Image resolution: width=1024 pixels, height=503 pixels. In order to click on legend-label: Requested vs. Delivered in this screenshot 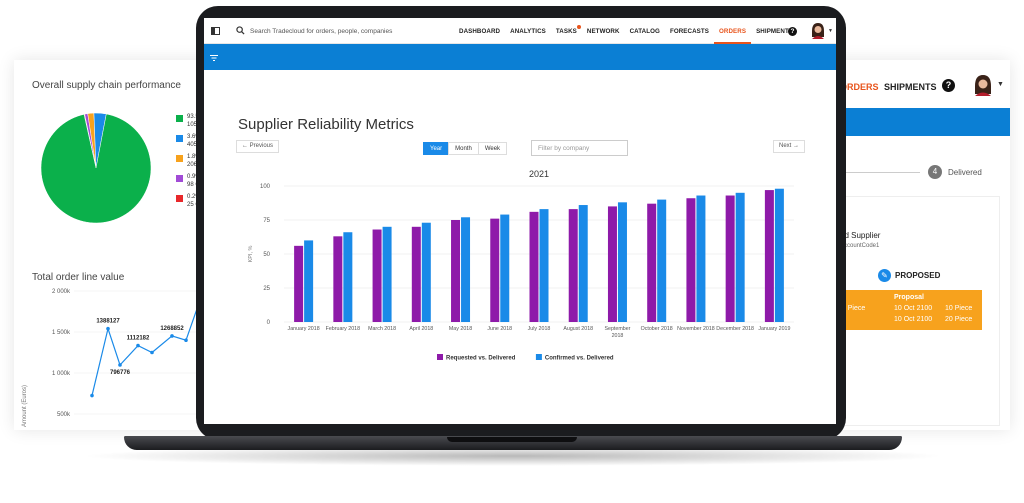, I will do `click(481, 359)`.